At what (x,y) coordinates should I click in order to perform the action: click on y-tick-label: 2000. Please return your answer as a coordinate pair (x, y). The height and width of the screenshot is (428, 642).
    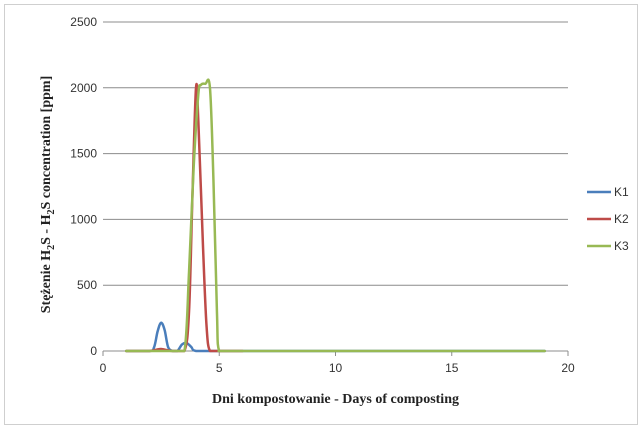
    Looking at the image, I should click on (83, 88).